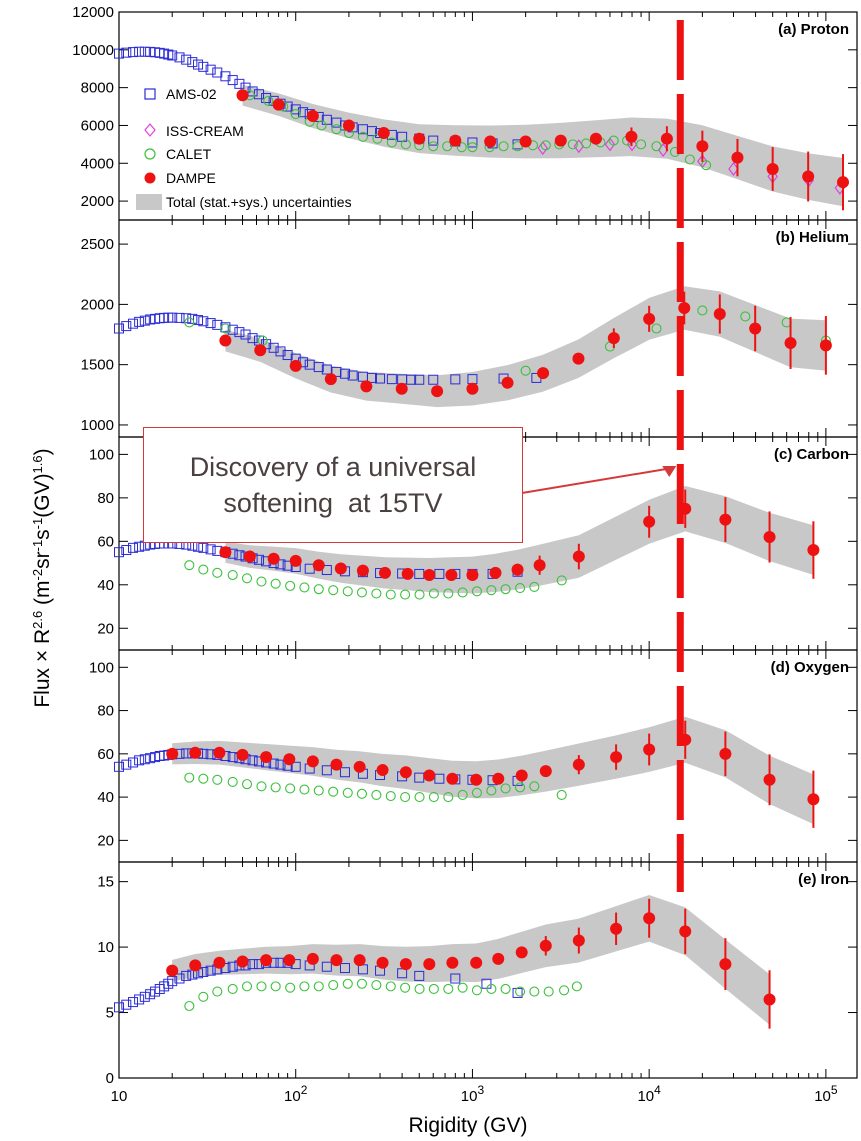 Image resolution: width=861 pixels, height=1141 pixels. I want to click on panel-label-1: (b) Helium, so click(812, 237).